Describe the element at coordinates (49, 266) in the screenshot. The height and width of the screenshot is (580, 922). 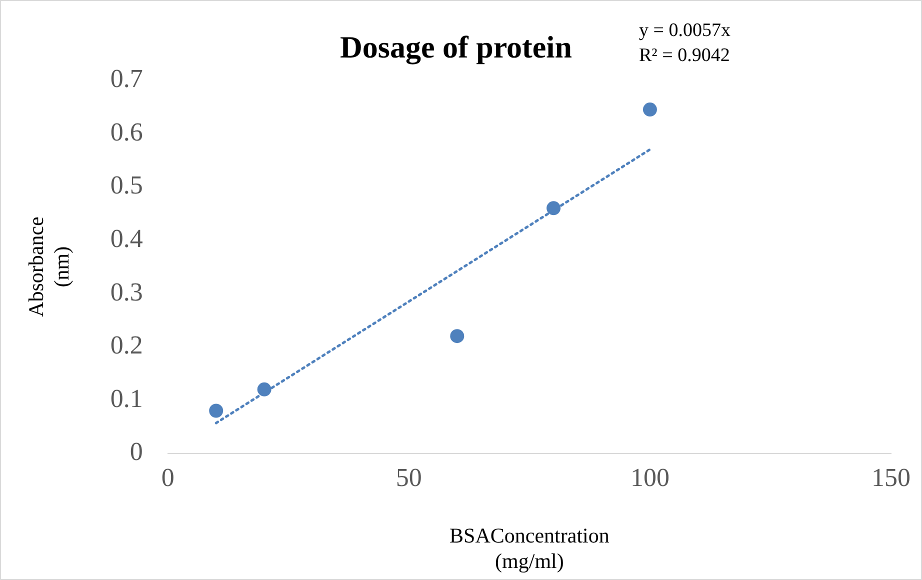
I see `y-axis-title: Absorbance (nm)` at that location.